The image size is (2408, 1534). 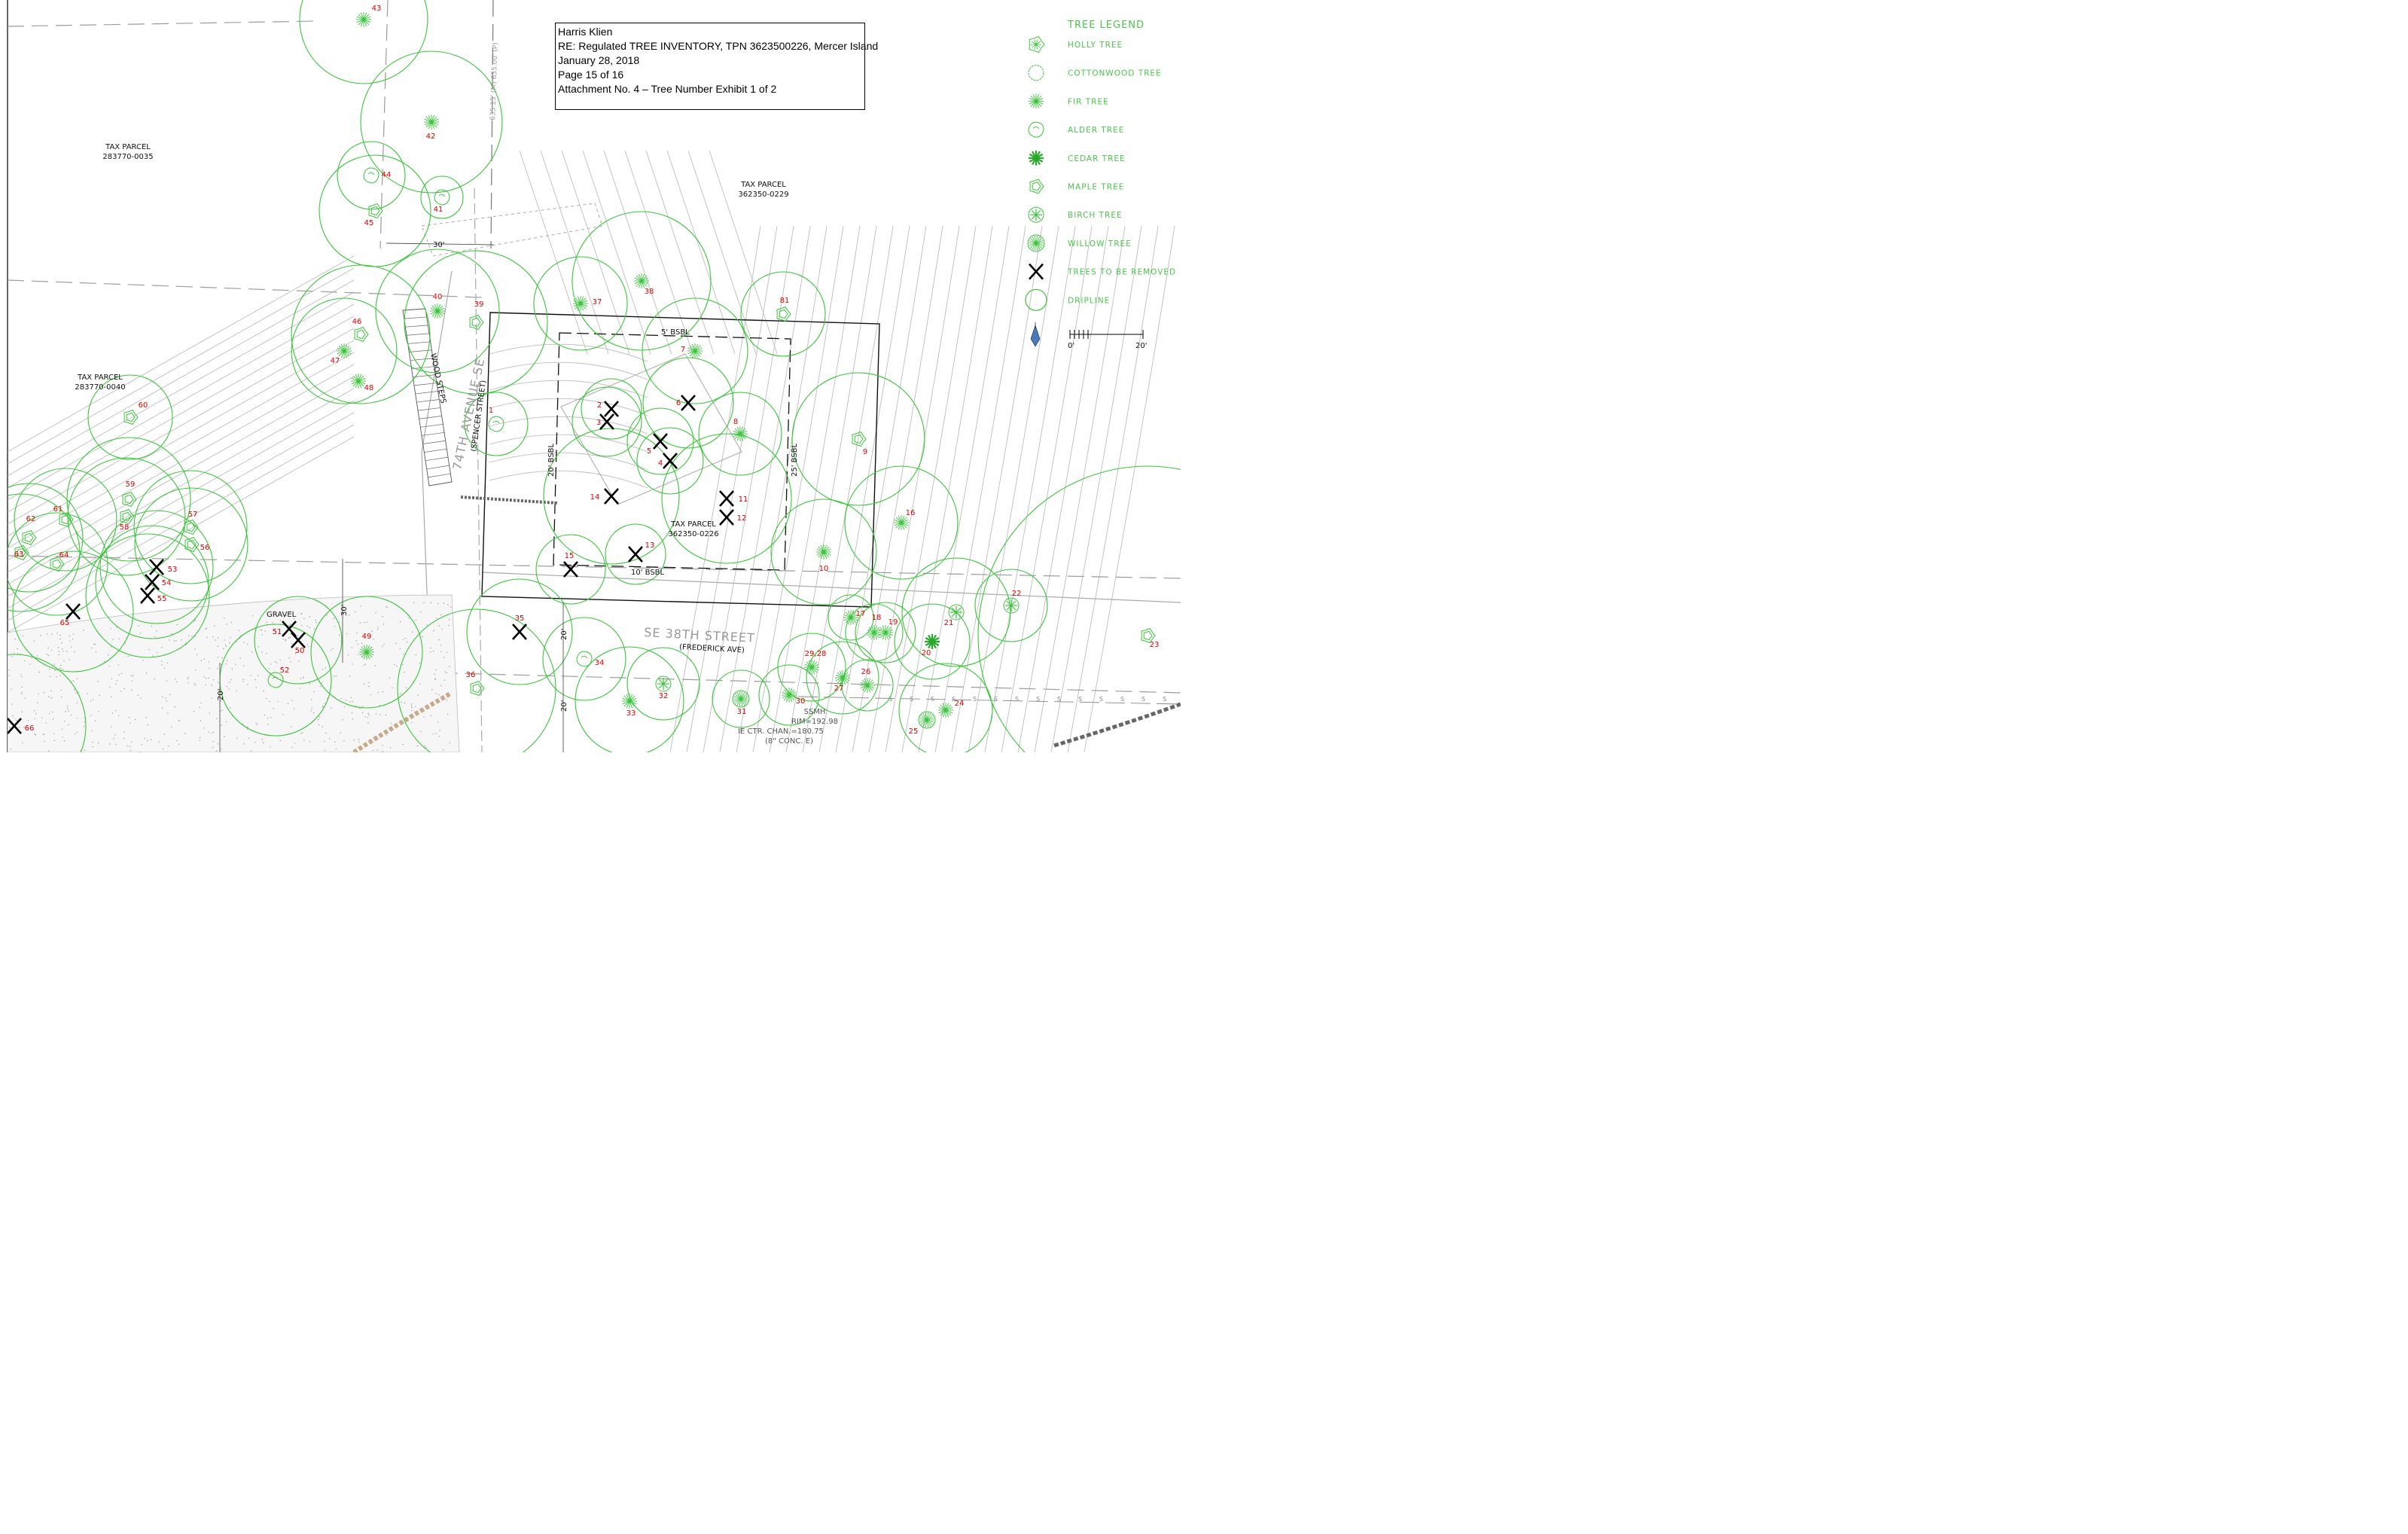 What do you see at coordinates (375, 211) in the screenshot?
I see `tree-45-maple-icon` at bounding box center [375, 211].